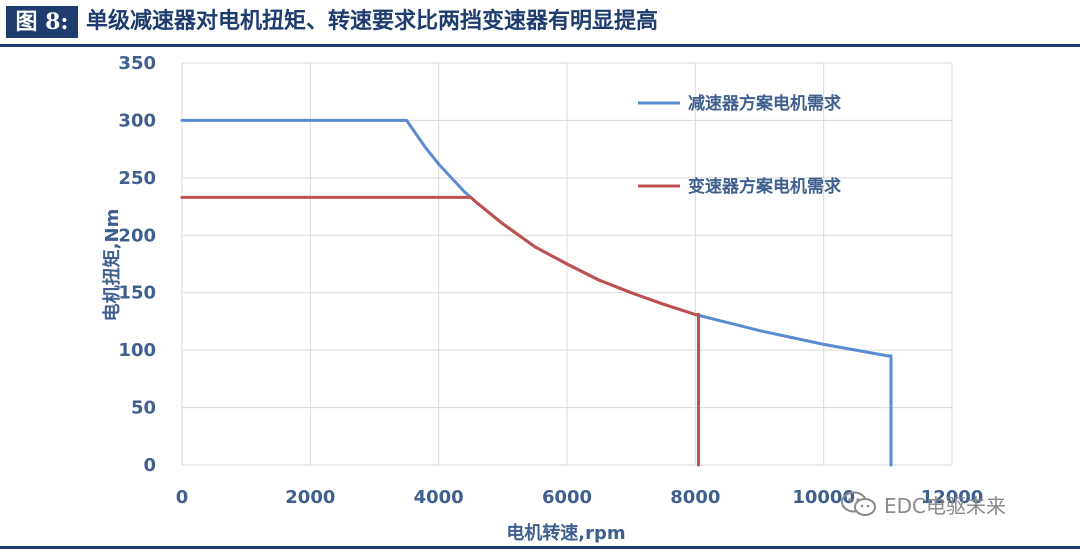  I want to click on y-tick-label: 0, so click(149, 465).